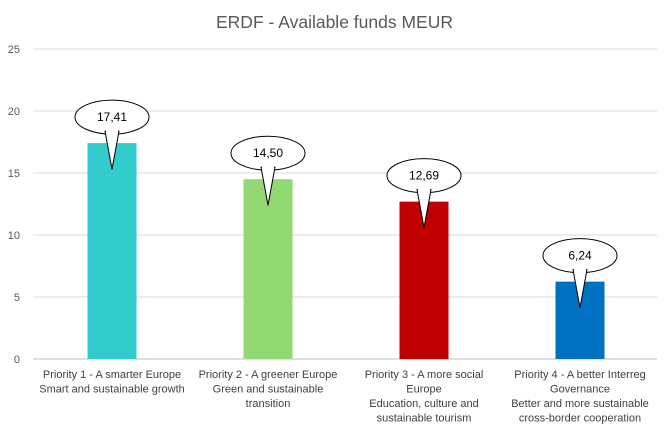 This screenshot has height=434, width=669. I want to click on category-label: Priority 2 - A greener Europe, so click(268, 375).